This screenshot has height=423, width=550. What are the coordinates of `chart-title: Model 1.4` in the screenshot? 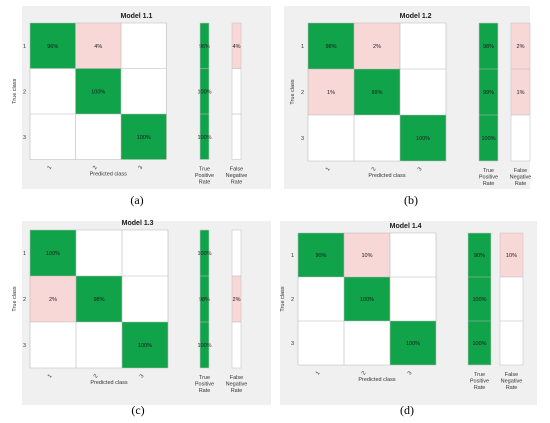 It's located at (406, 226).